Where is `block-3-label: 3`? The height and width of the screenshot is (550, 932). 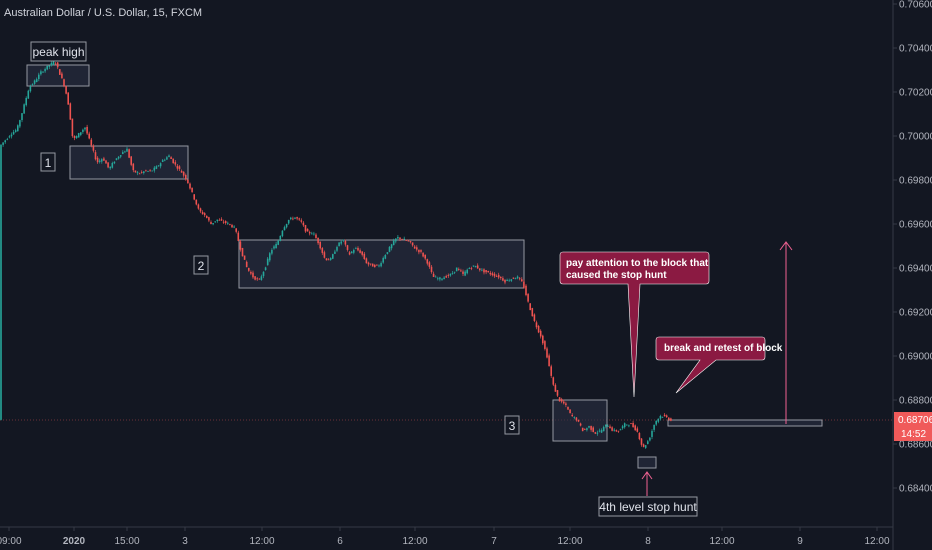
block-3-label: 3 is located at coordinates (512, 425).